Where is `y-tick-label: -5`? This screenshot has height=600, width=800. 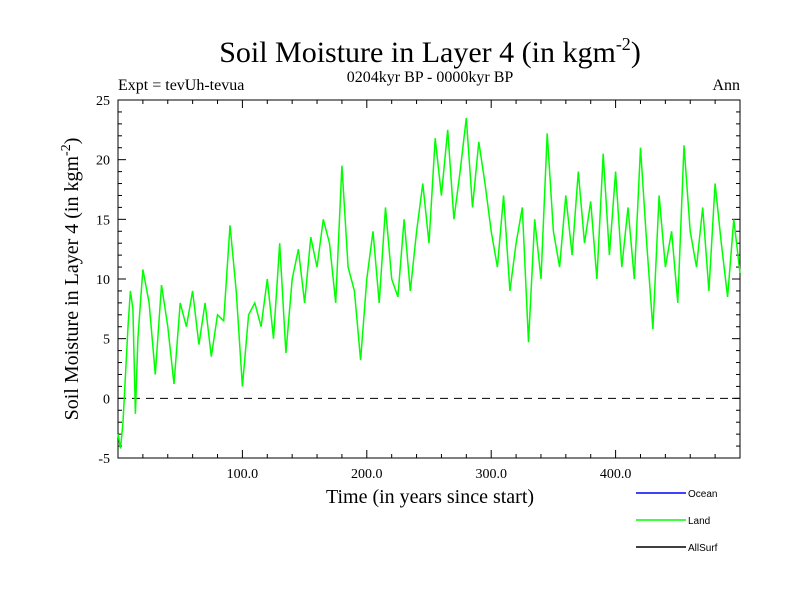
y-tick-label: -5 is located at coordinates (104, 459).